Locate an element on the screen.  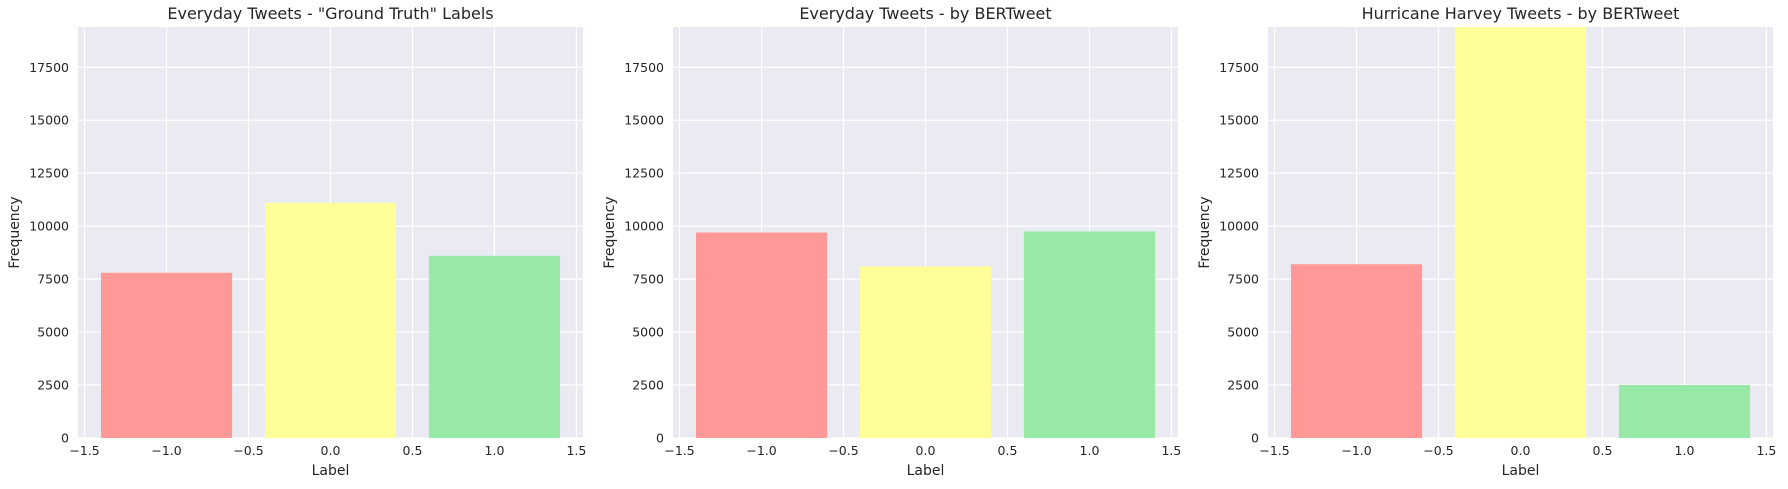
chart-title: Everyday Tweets - "Ground Truth" Labels is located at coordinates (330, 13).